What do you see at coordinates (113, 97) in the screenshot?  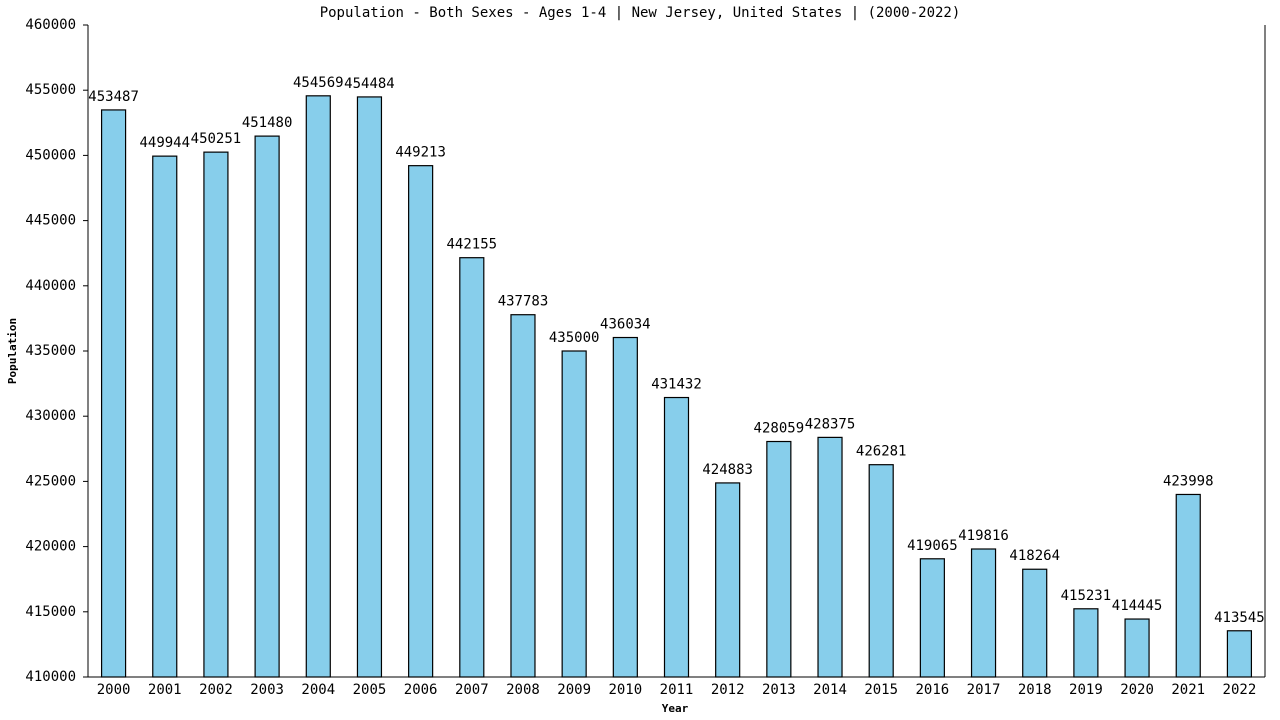 I see `value-label: 453487` at bounding box center [113, 97].